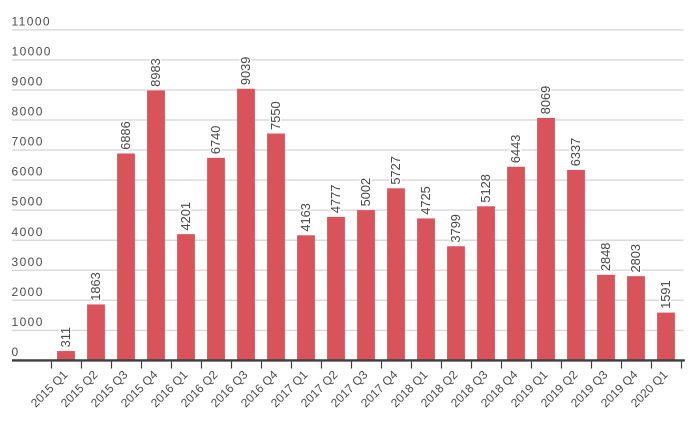 Image resolution: width=695 pixels, height=423 pixels. Describe the element at coordinates (31, 21) in the screenshot. I see `svg-text: 11000` at that location.